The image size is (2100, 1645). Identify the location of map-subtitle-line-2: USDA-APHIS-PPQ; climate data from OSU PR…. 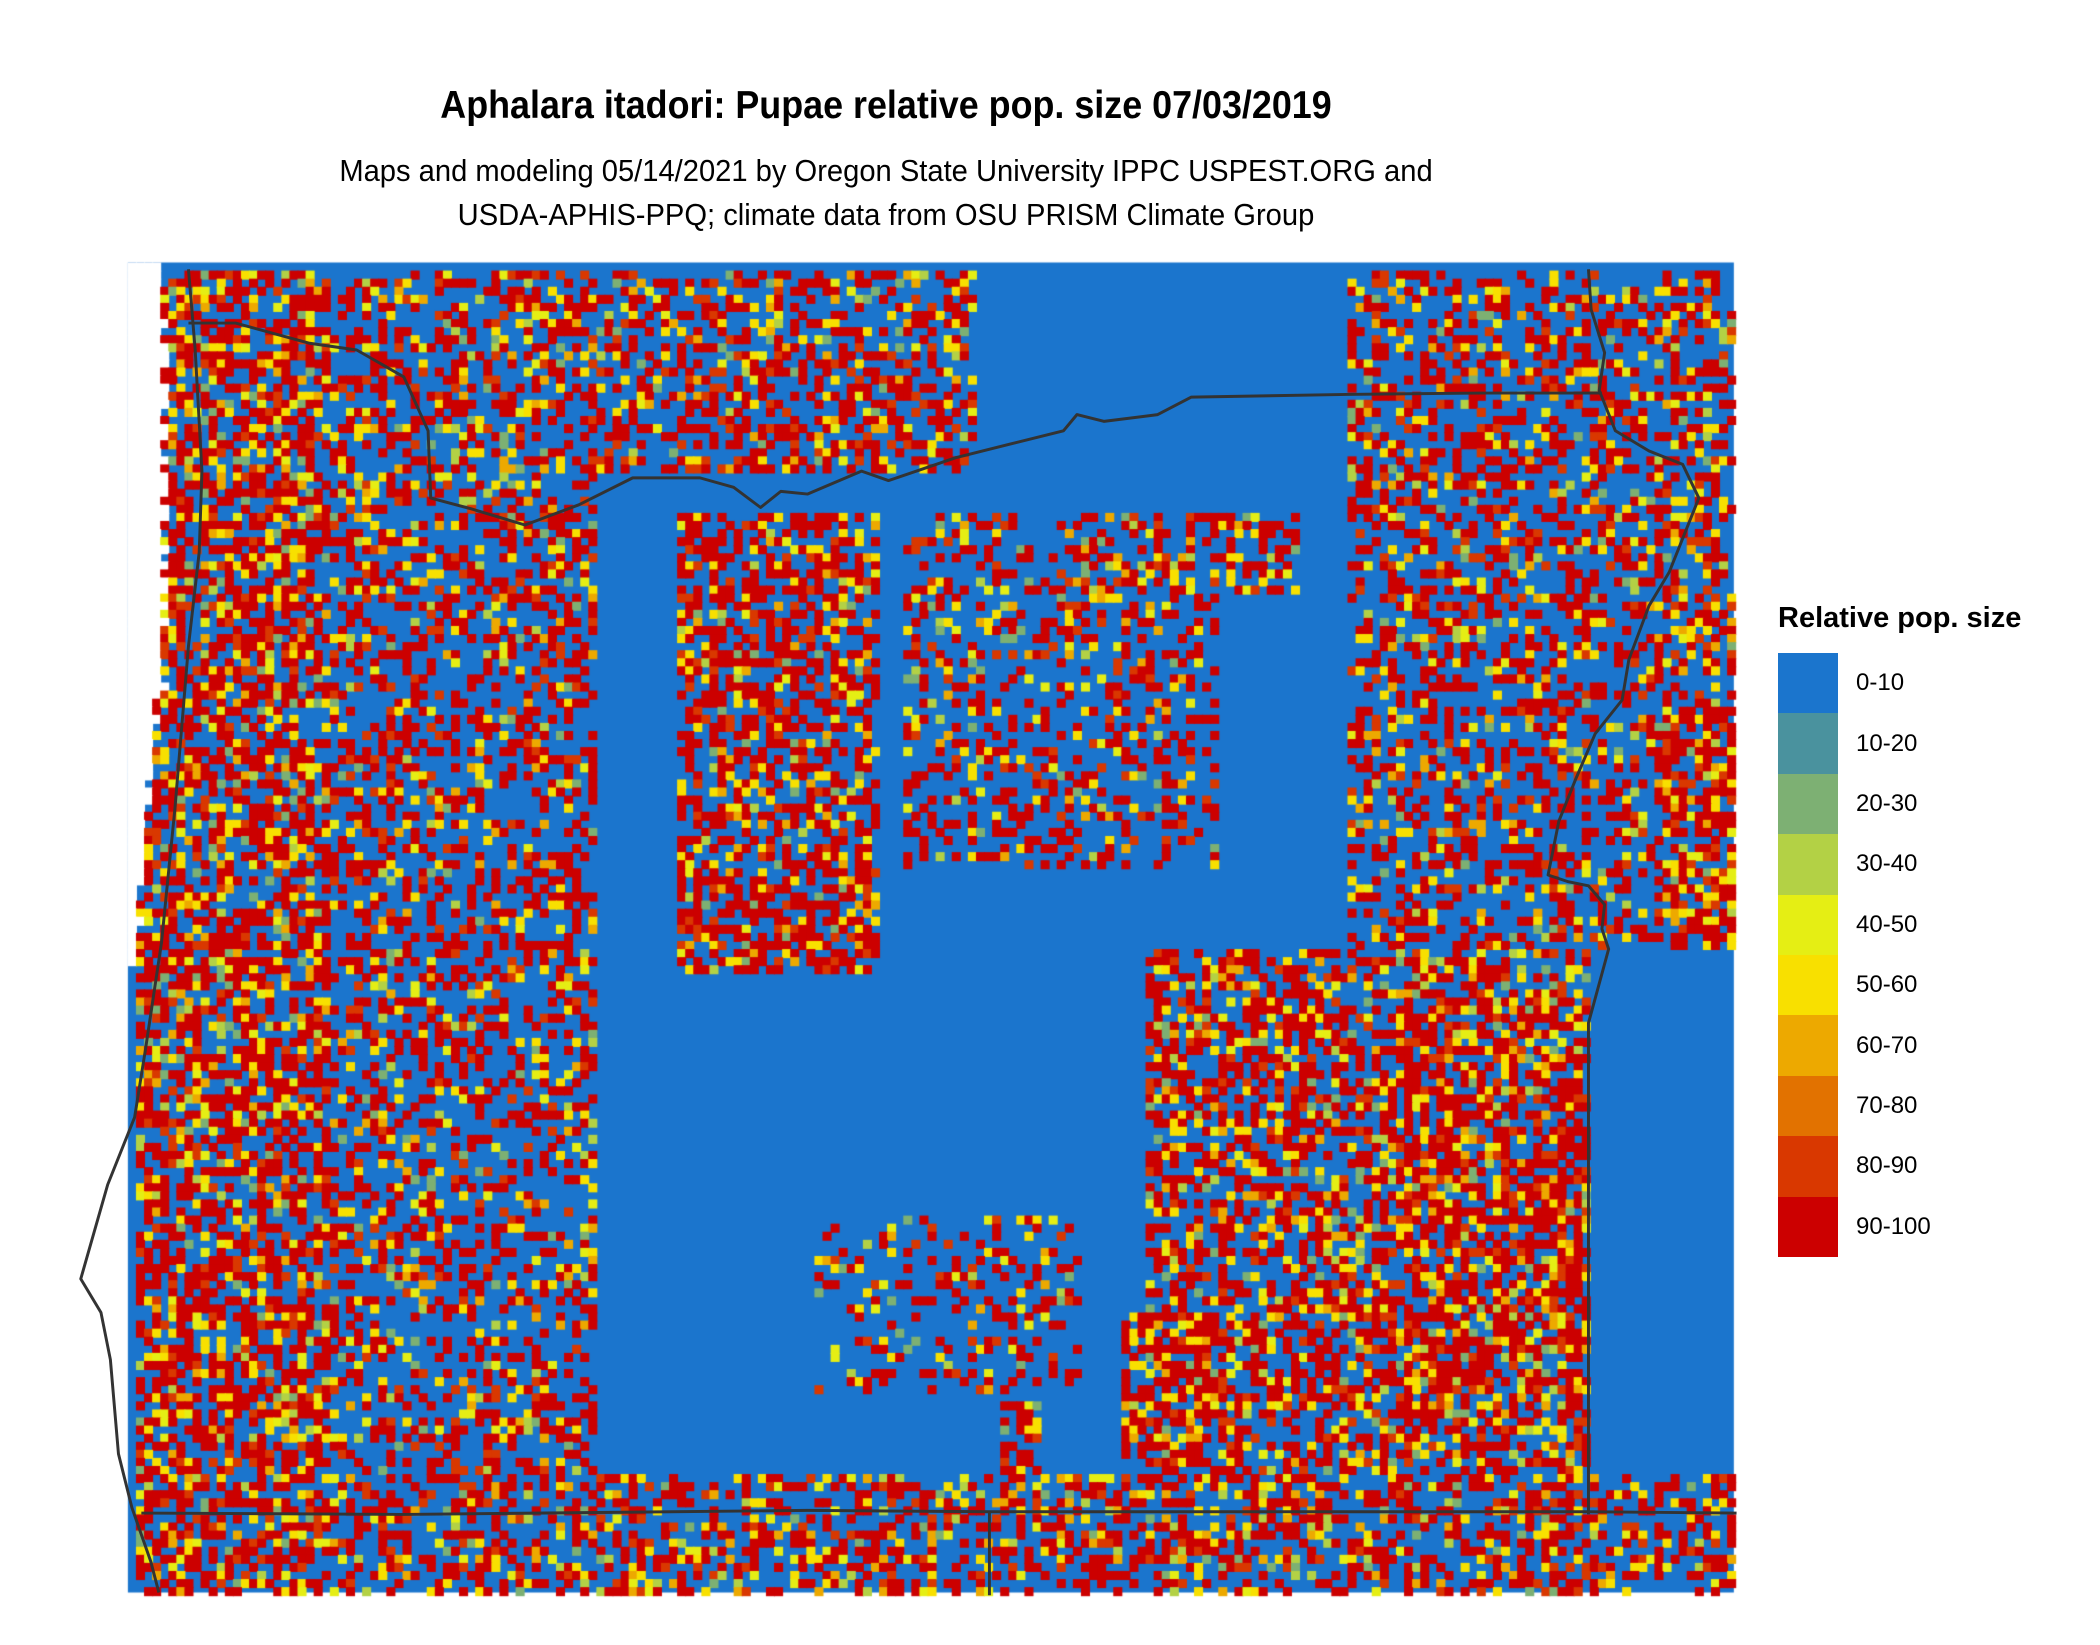
(886, 214).